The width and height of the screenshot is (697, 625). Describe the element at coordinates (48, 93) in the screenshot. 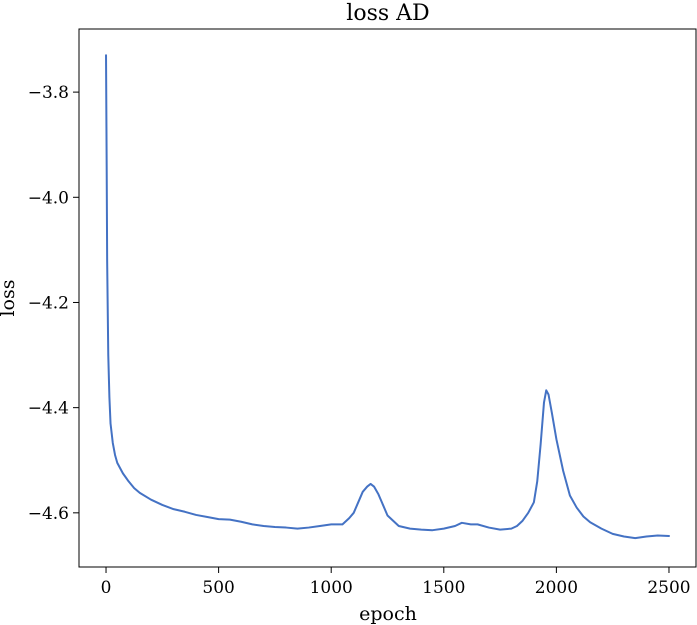

I see `y-tick-label: −3.8` at that location.